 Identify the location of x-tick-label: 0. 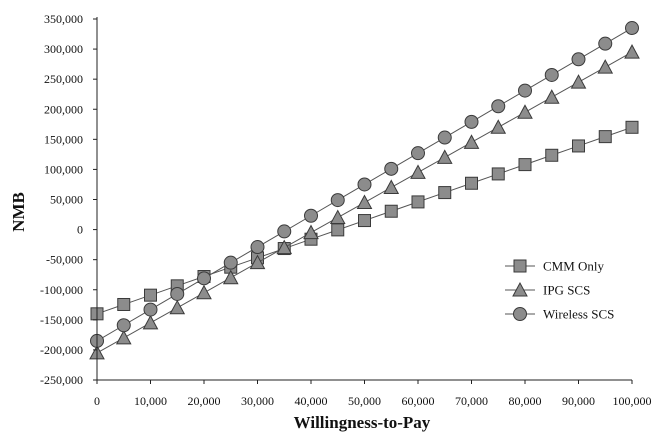
(97, 401).